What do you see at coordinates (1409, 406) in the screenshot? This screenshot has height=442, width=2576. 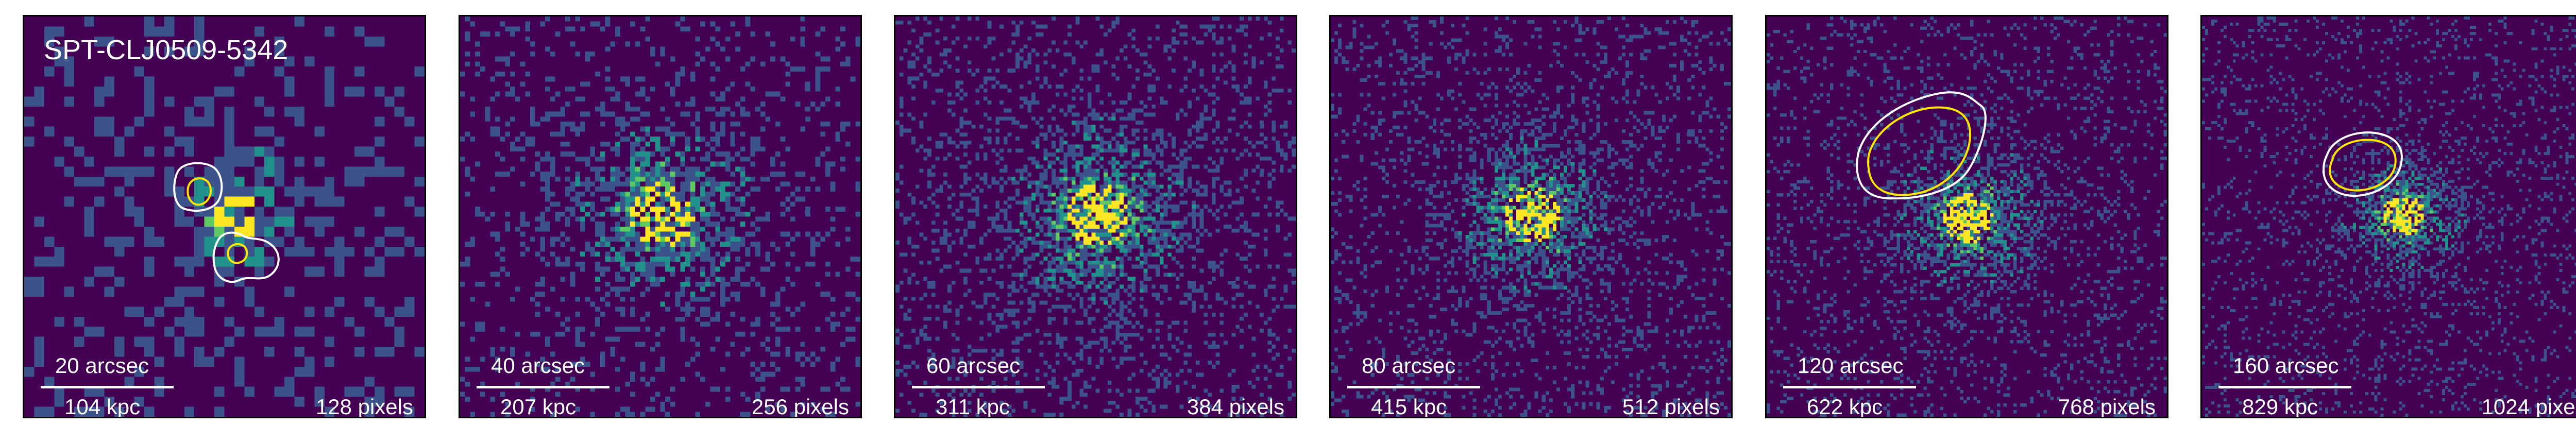 I see `kpc-label: 415 kpc` at bounding box center [1409, 406].